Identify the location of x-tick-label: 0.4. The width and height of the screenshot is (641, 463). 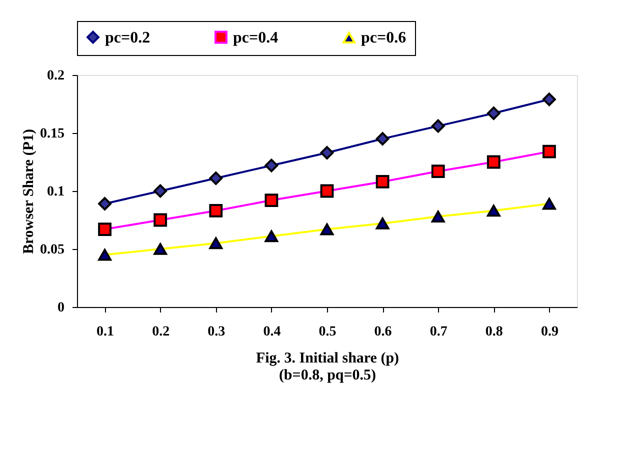
(272, 332).